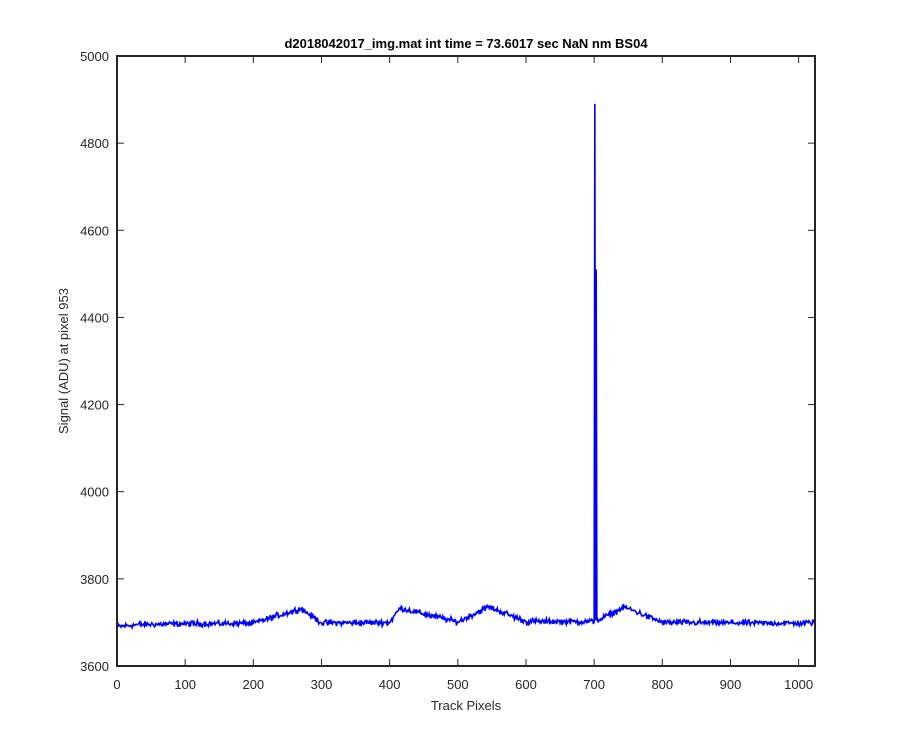  Describe the element at coordinates (731, 684) in the screenshot. I see `x-tick-label: 900` at that location.